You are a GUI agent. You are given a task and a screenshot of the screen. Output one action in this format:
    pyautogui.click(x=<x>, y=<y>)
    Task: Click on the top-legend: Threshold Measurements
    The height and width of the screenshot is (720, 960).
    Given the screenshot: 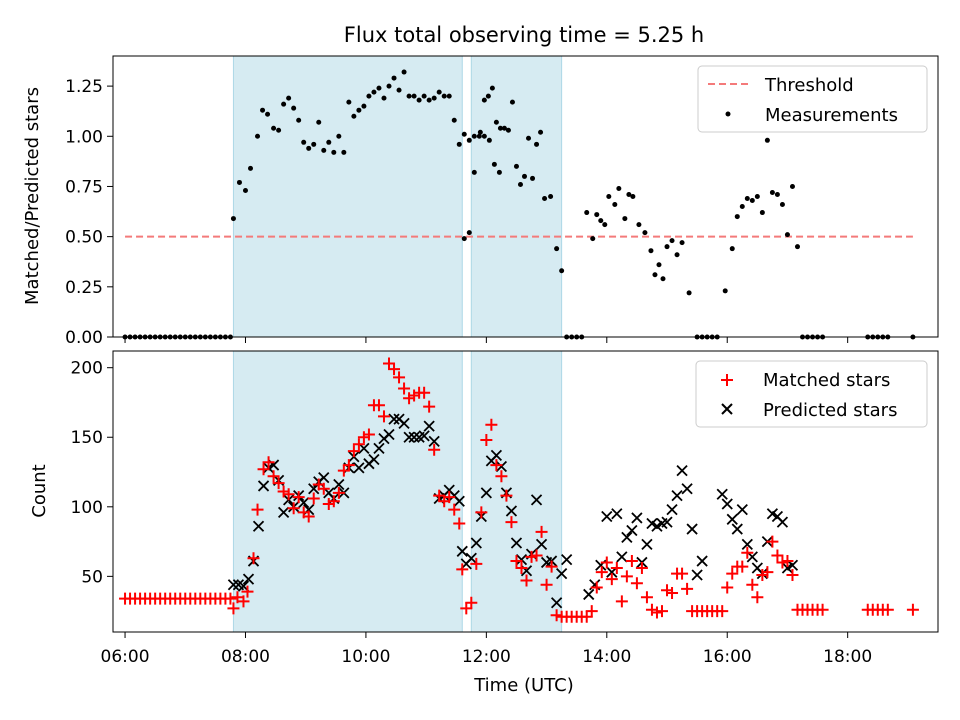 What is the action you would take?
    pyautogui.click(x=812, y=99)
    